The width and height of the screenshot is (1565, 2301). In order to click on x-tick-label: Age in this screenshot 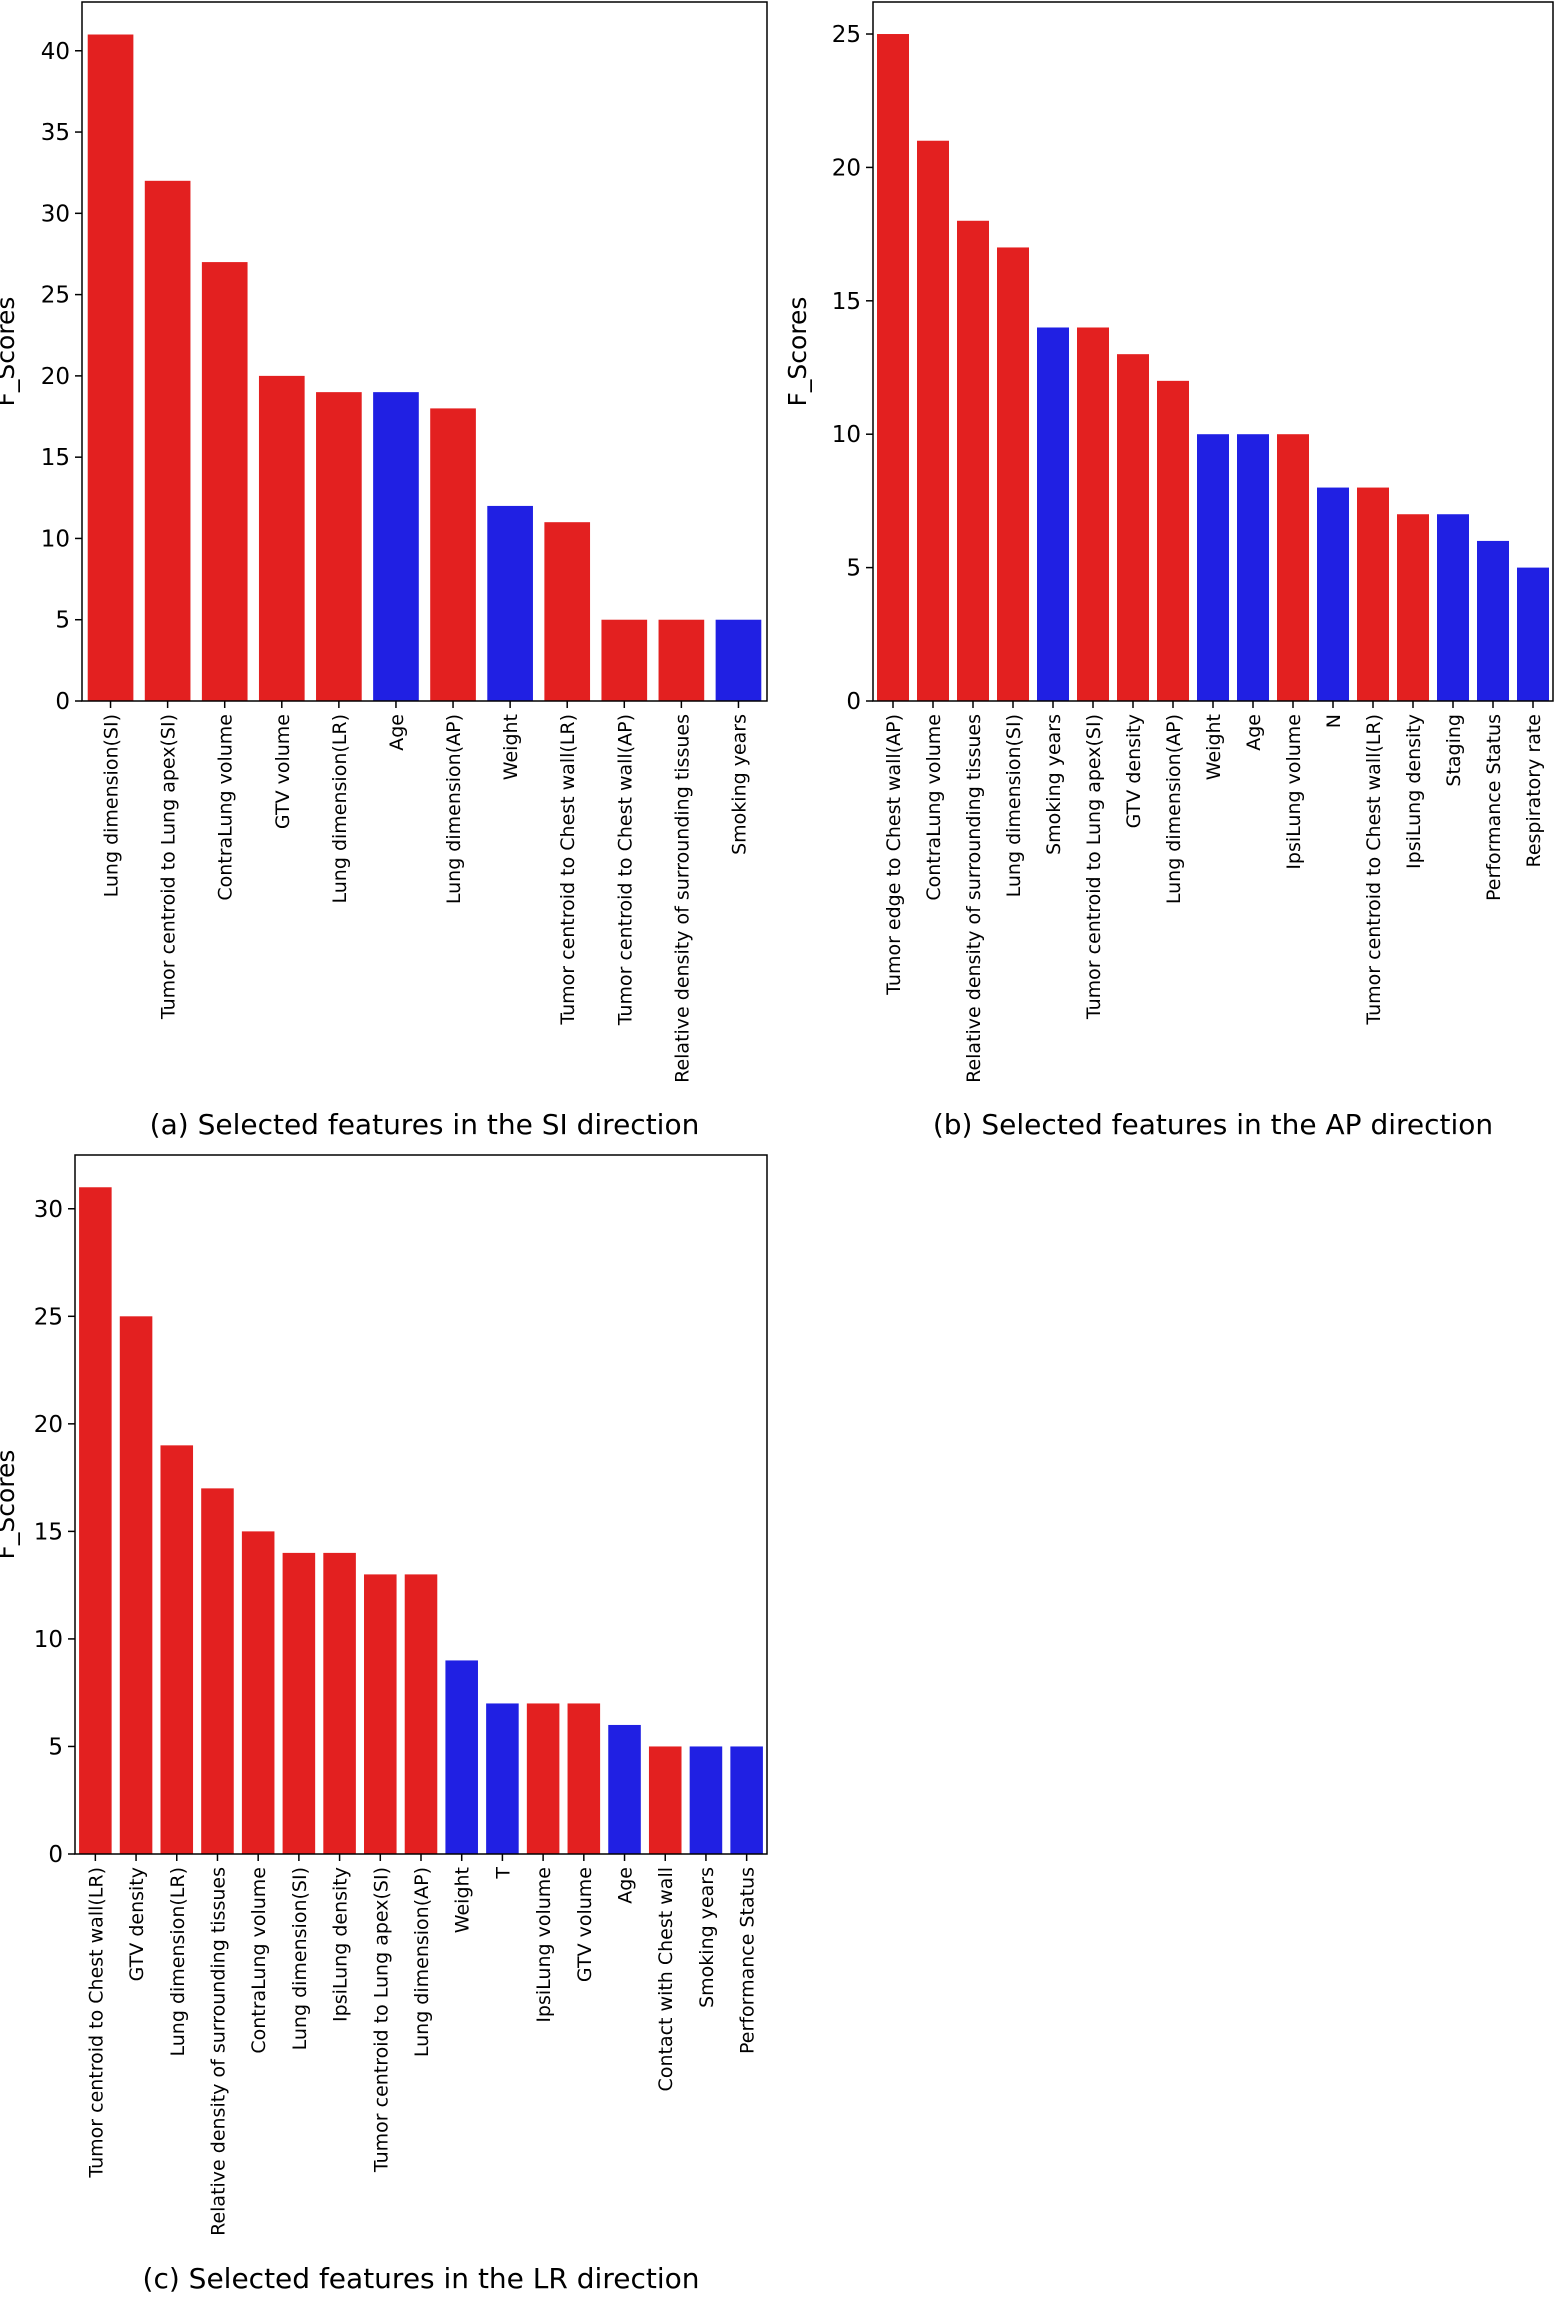, I will do `click(626, 1885)`.